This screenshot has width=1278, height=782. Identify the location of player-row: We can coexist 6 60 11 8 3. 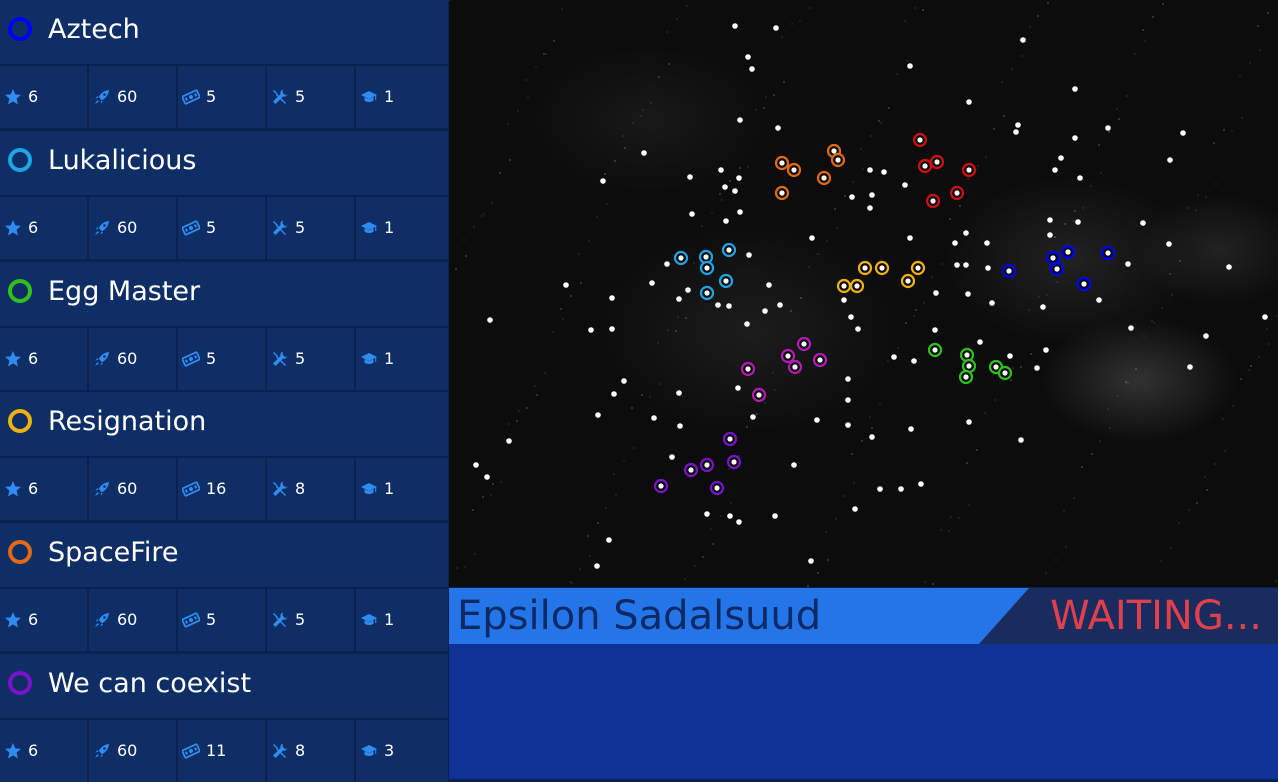
(224, 718).